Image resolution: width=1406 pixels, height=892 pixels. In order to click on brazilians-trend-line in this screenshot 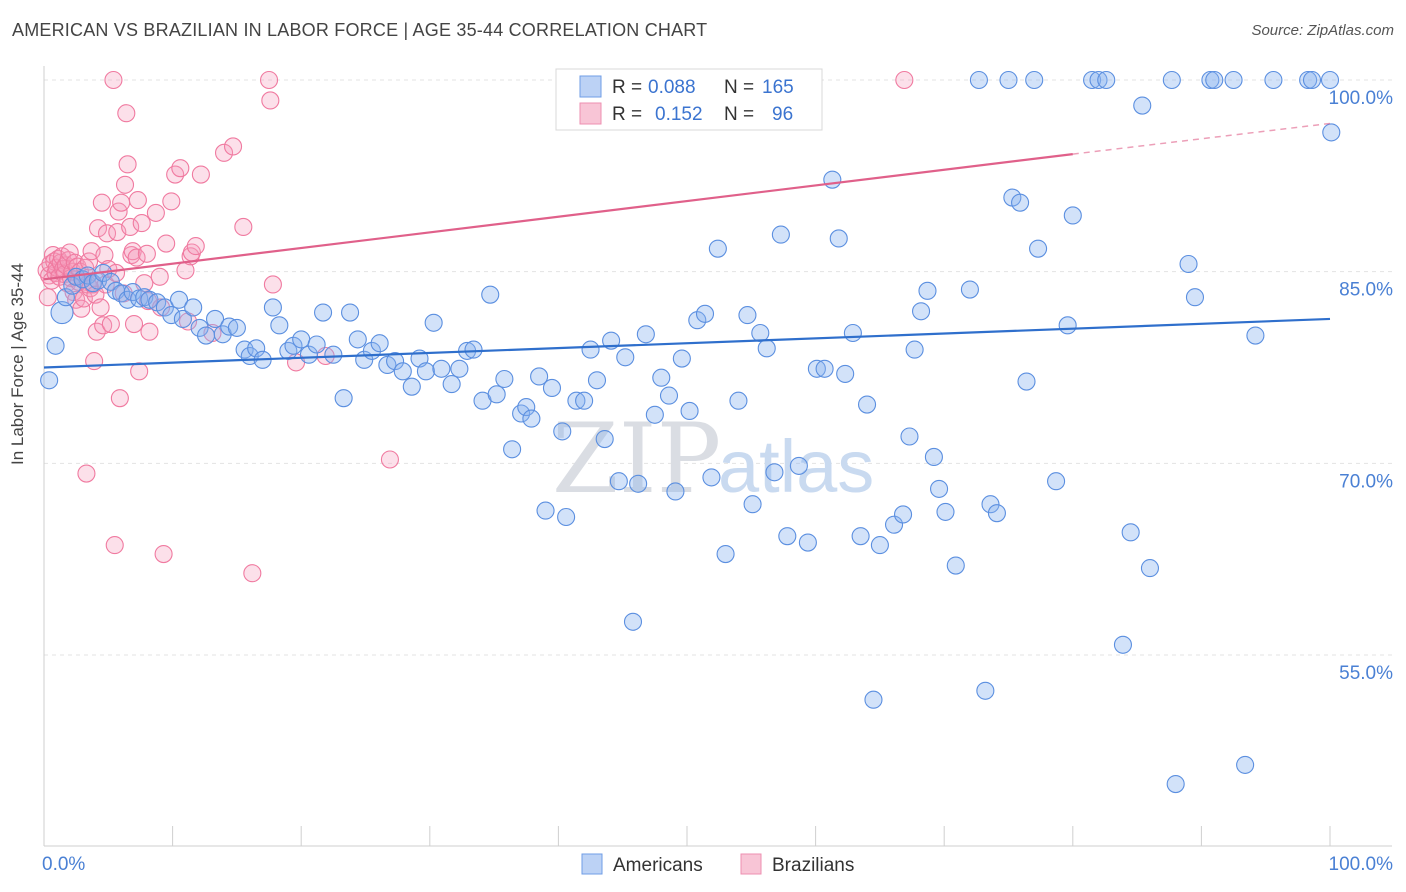, I will do `click(558, 217)`.